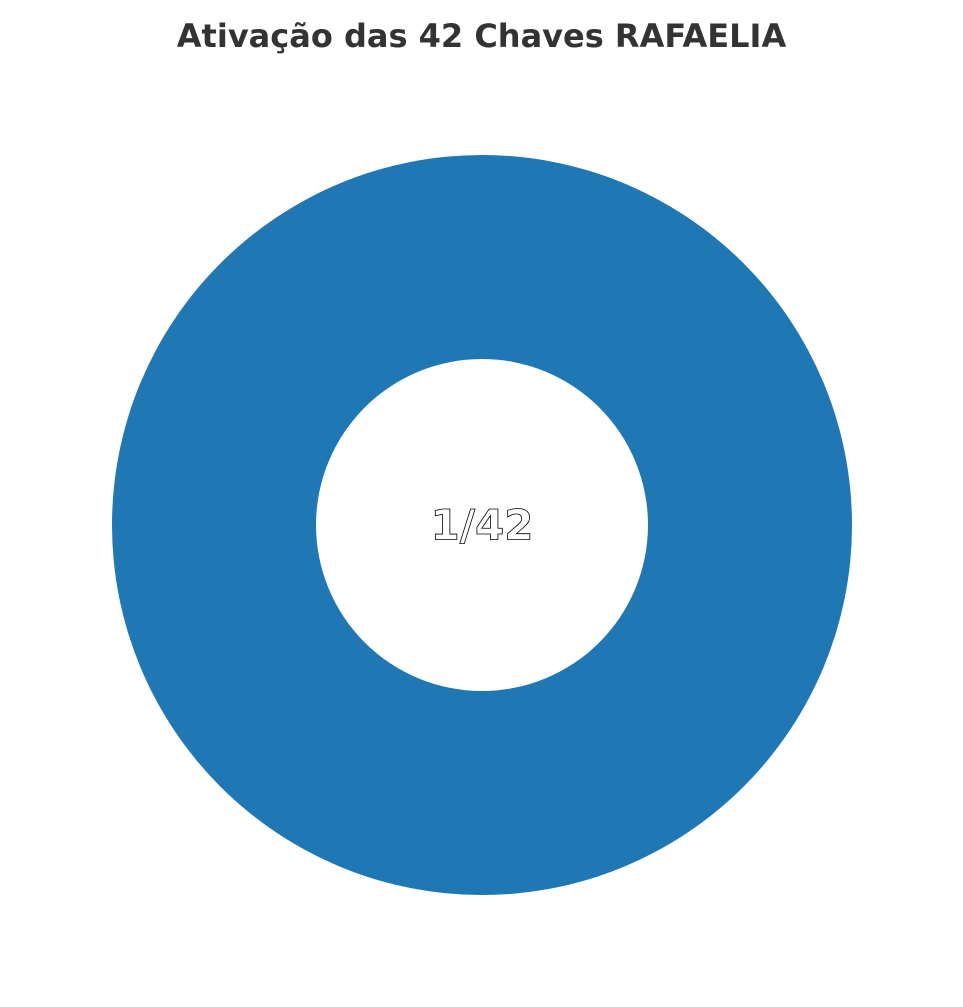  I want to click on donut-hole, so click(482, 525).